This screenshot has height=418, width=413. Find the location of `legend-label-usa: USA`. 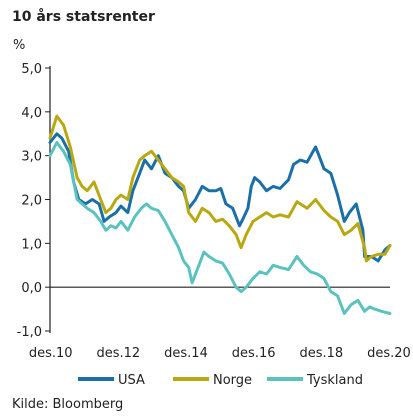

legend-label-usa: USA is located at coordinates (131, 380).